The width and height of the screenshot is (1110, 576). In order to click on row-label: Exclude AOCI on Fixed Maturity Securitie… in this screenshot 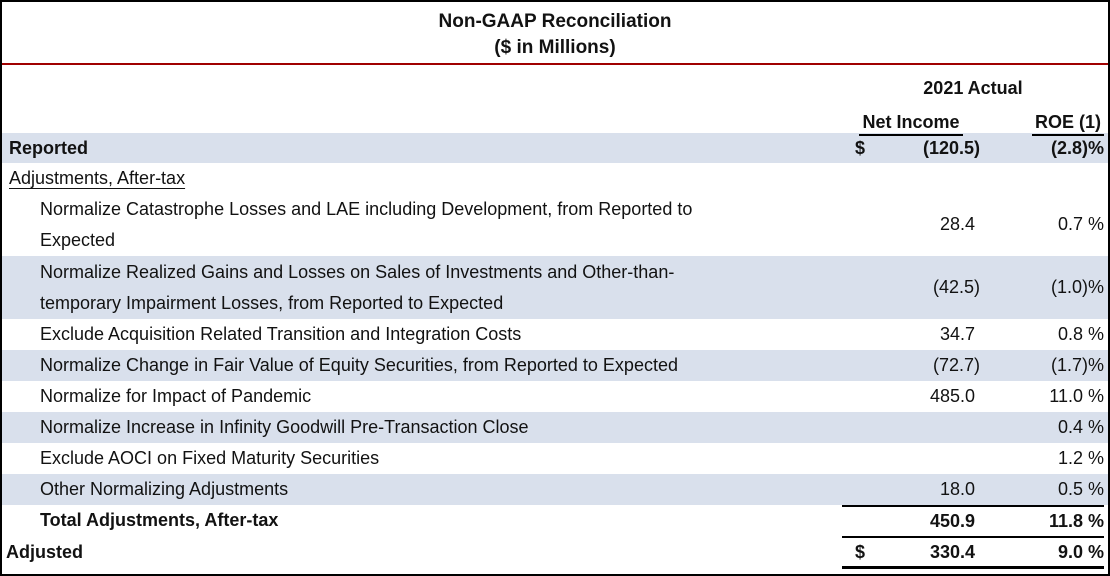, I will do `click(210, 458)`.